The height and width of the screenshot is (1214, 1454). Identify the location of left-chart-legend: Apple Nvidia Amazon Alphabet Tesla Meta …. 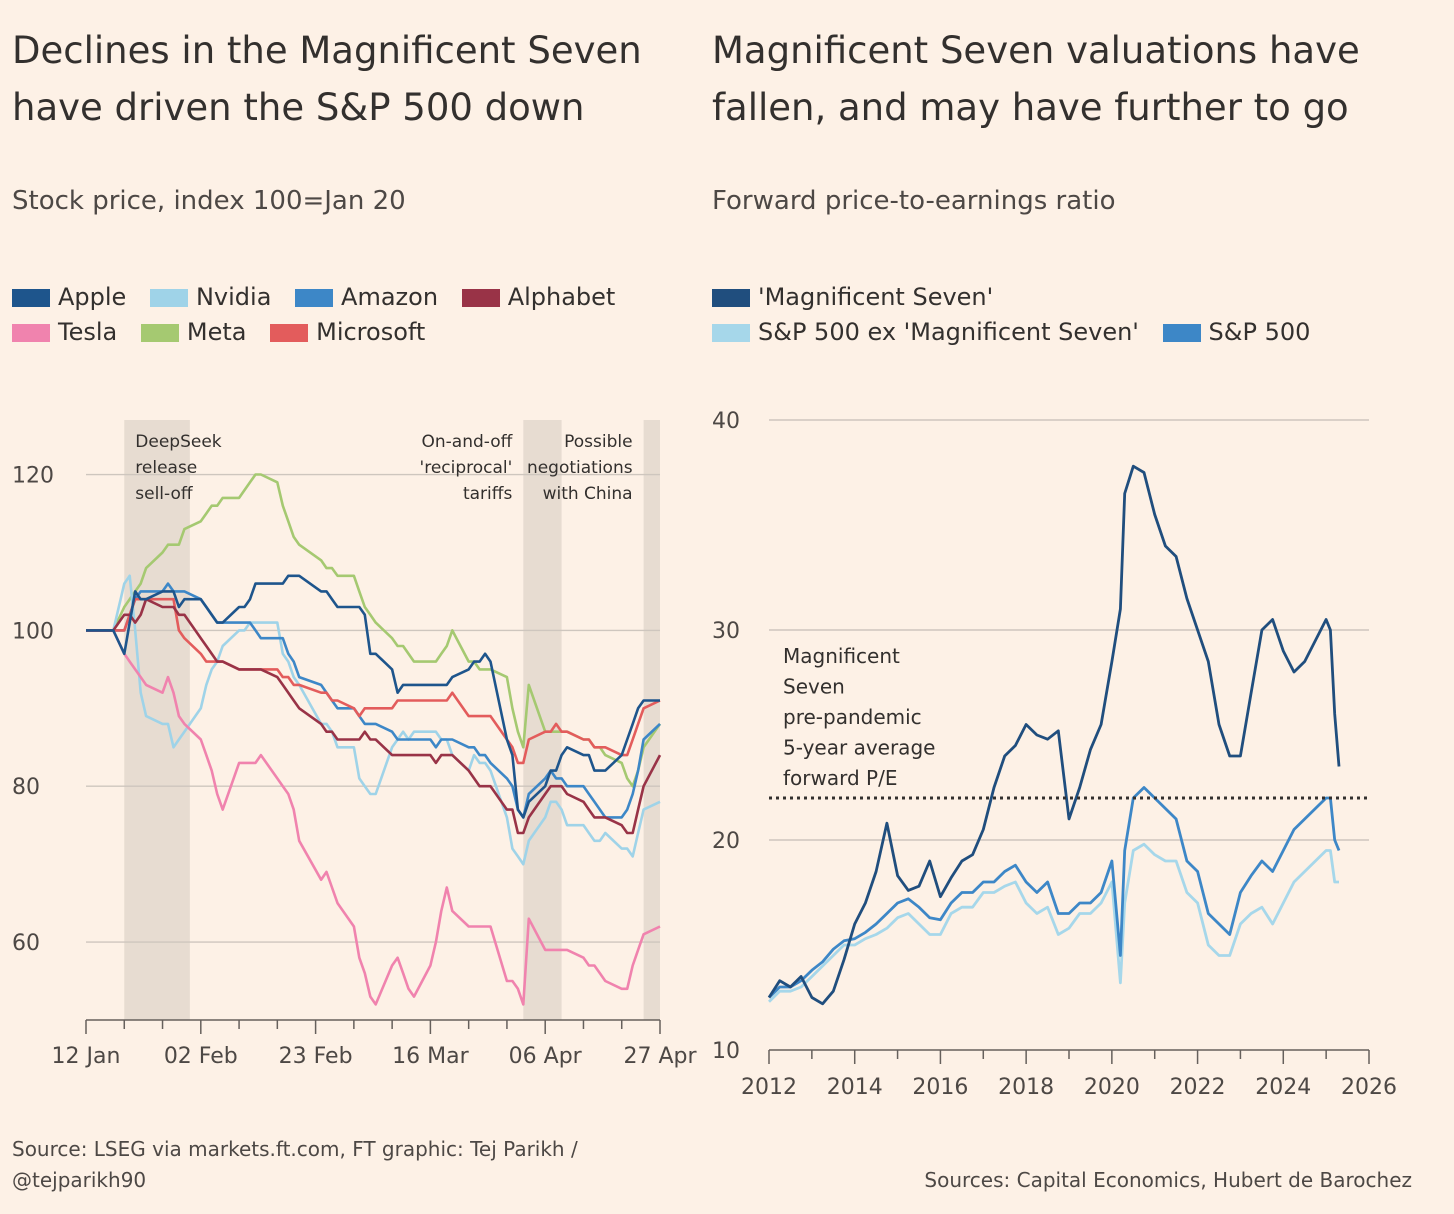
(321, 318).